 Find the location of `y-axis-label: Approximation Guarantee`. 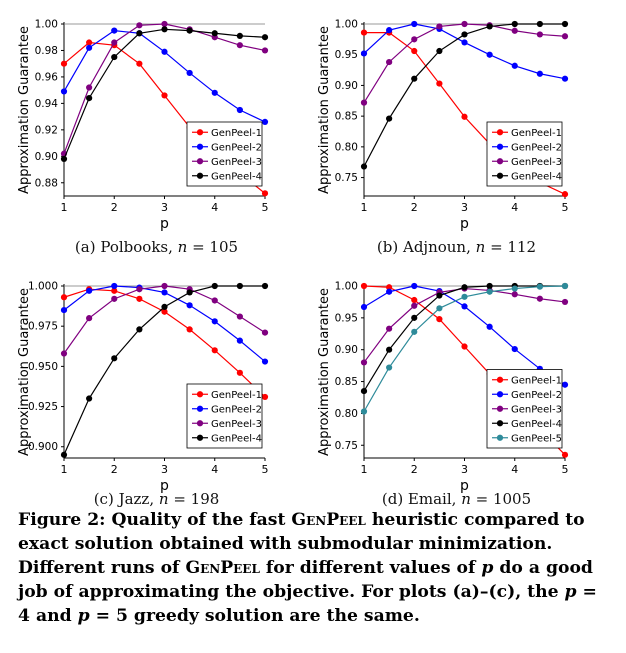

y-axis-label: Approximation Guarantee is located at coordinates (24, 372).